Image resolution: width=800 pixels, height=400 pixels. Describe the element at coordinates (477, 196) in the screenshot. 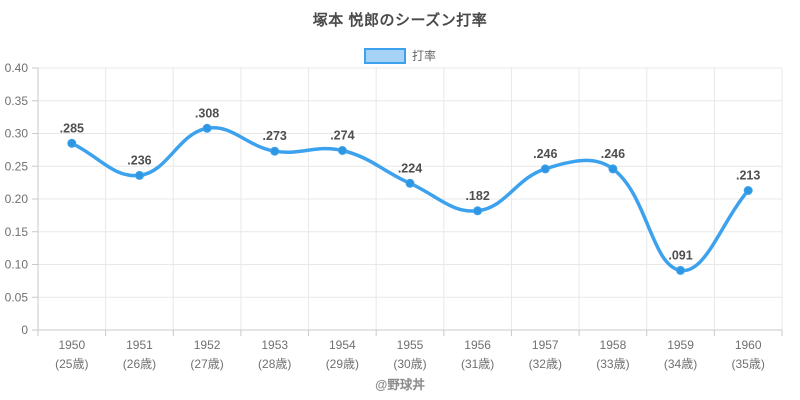

I see `data-point-label: .182` at that location.